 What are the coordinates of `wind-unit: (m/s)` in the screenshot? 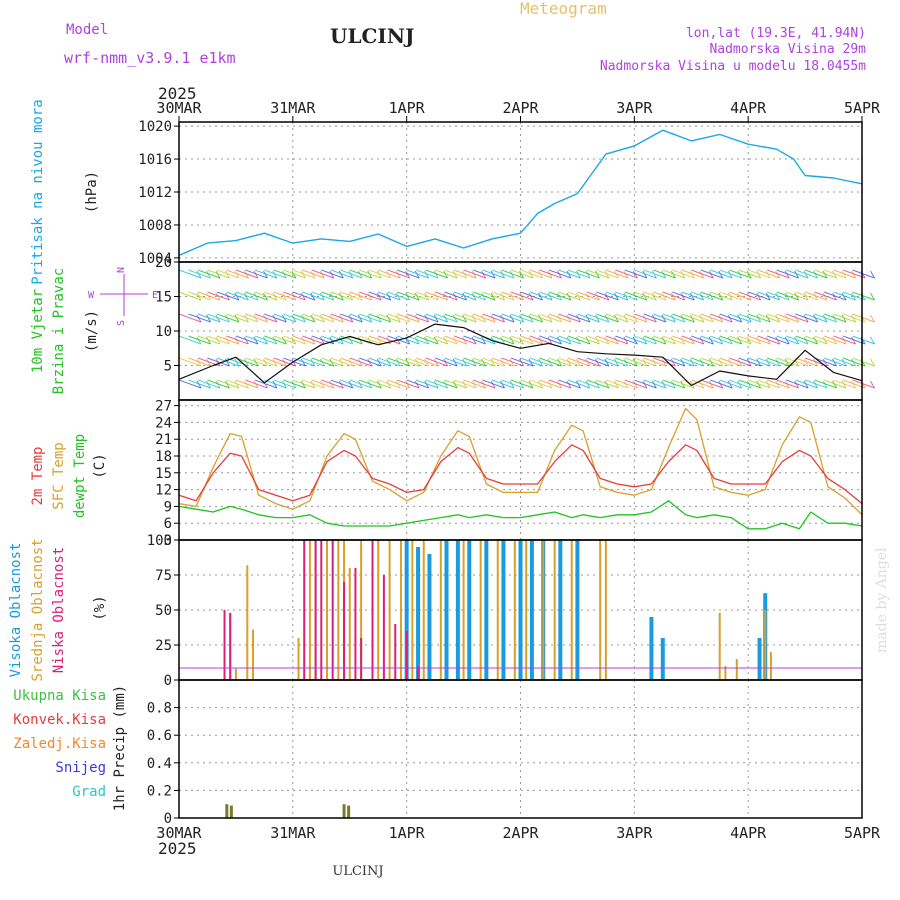 It's located at (92, 331).